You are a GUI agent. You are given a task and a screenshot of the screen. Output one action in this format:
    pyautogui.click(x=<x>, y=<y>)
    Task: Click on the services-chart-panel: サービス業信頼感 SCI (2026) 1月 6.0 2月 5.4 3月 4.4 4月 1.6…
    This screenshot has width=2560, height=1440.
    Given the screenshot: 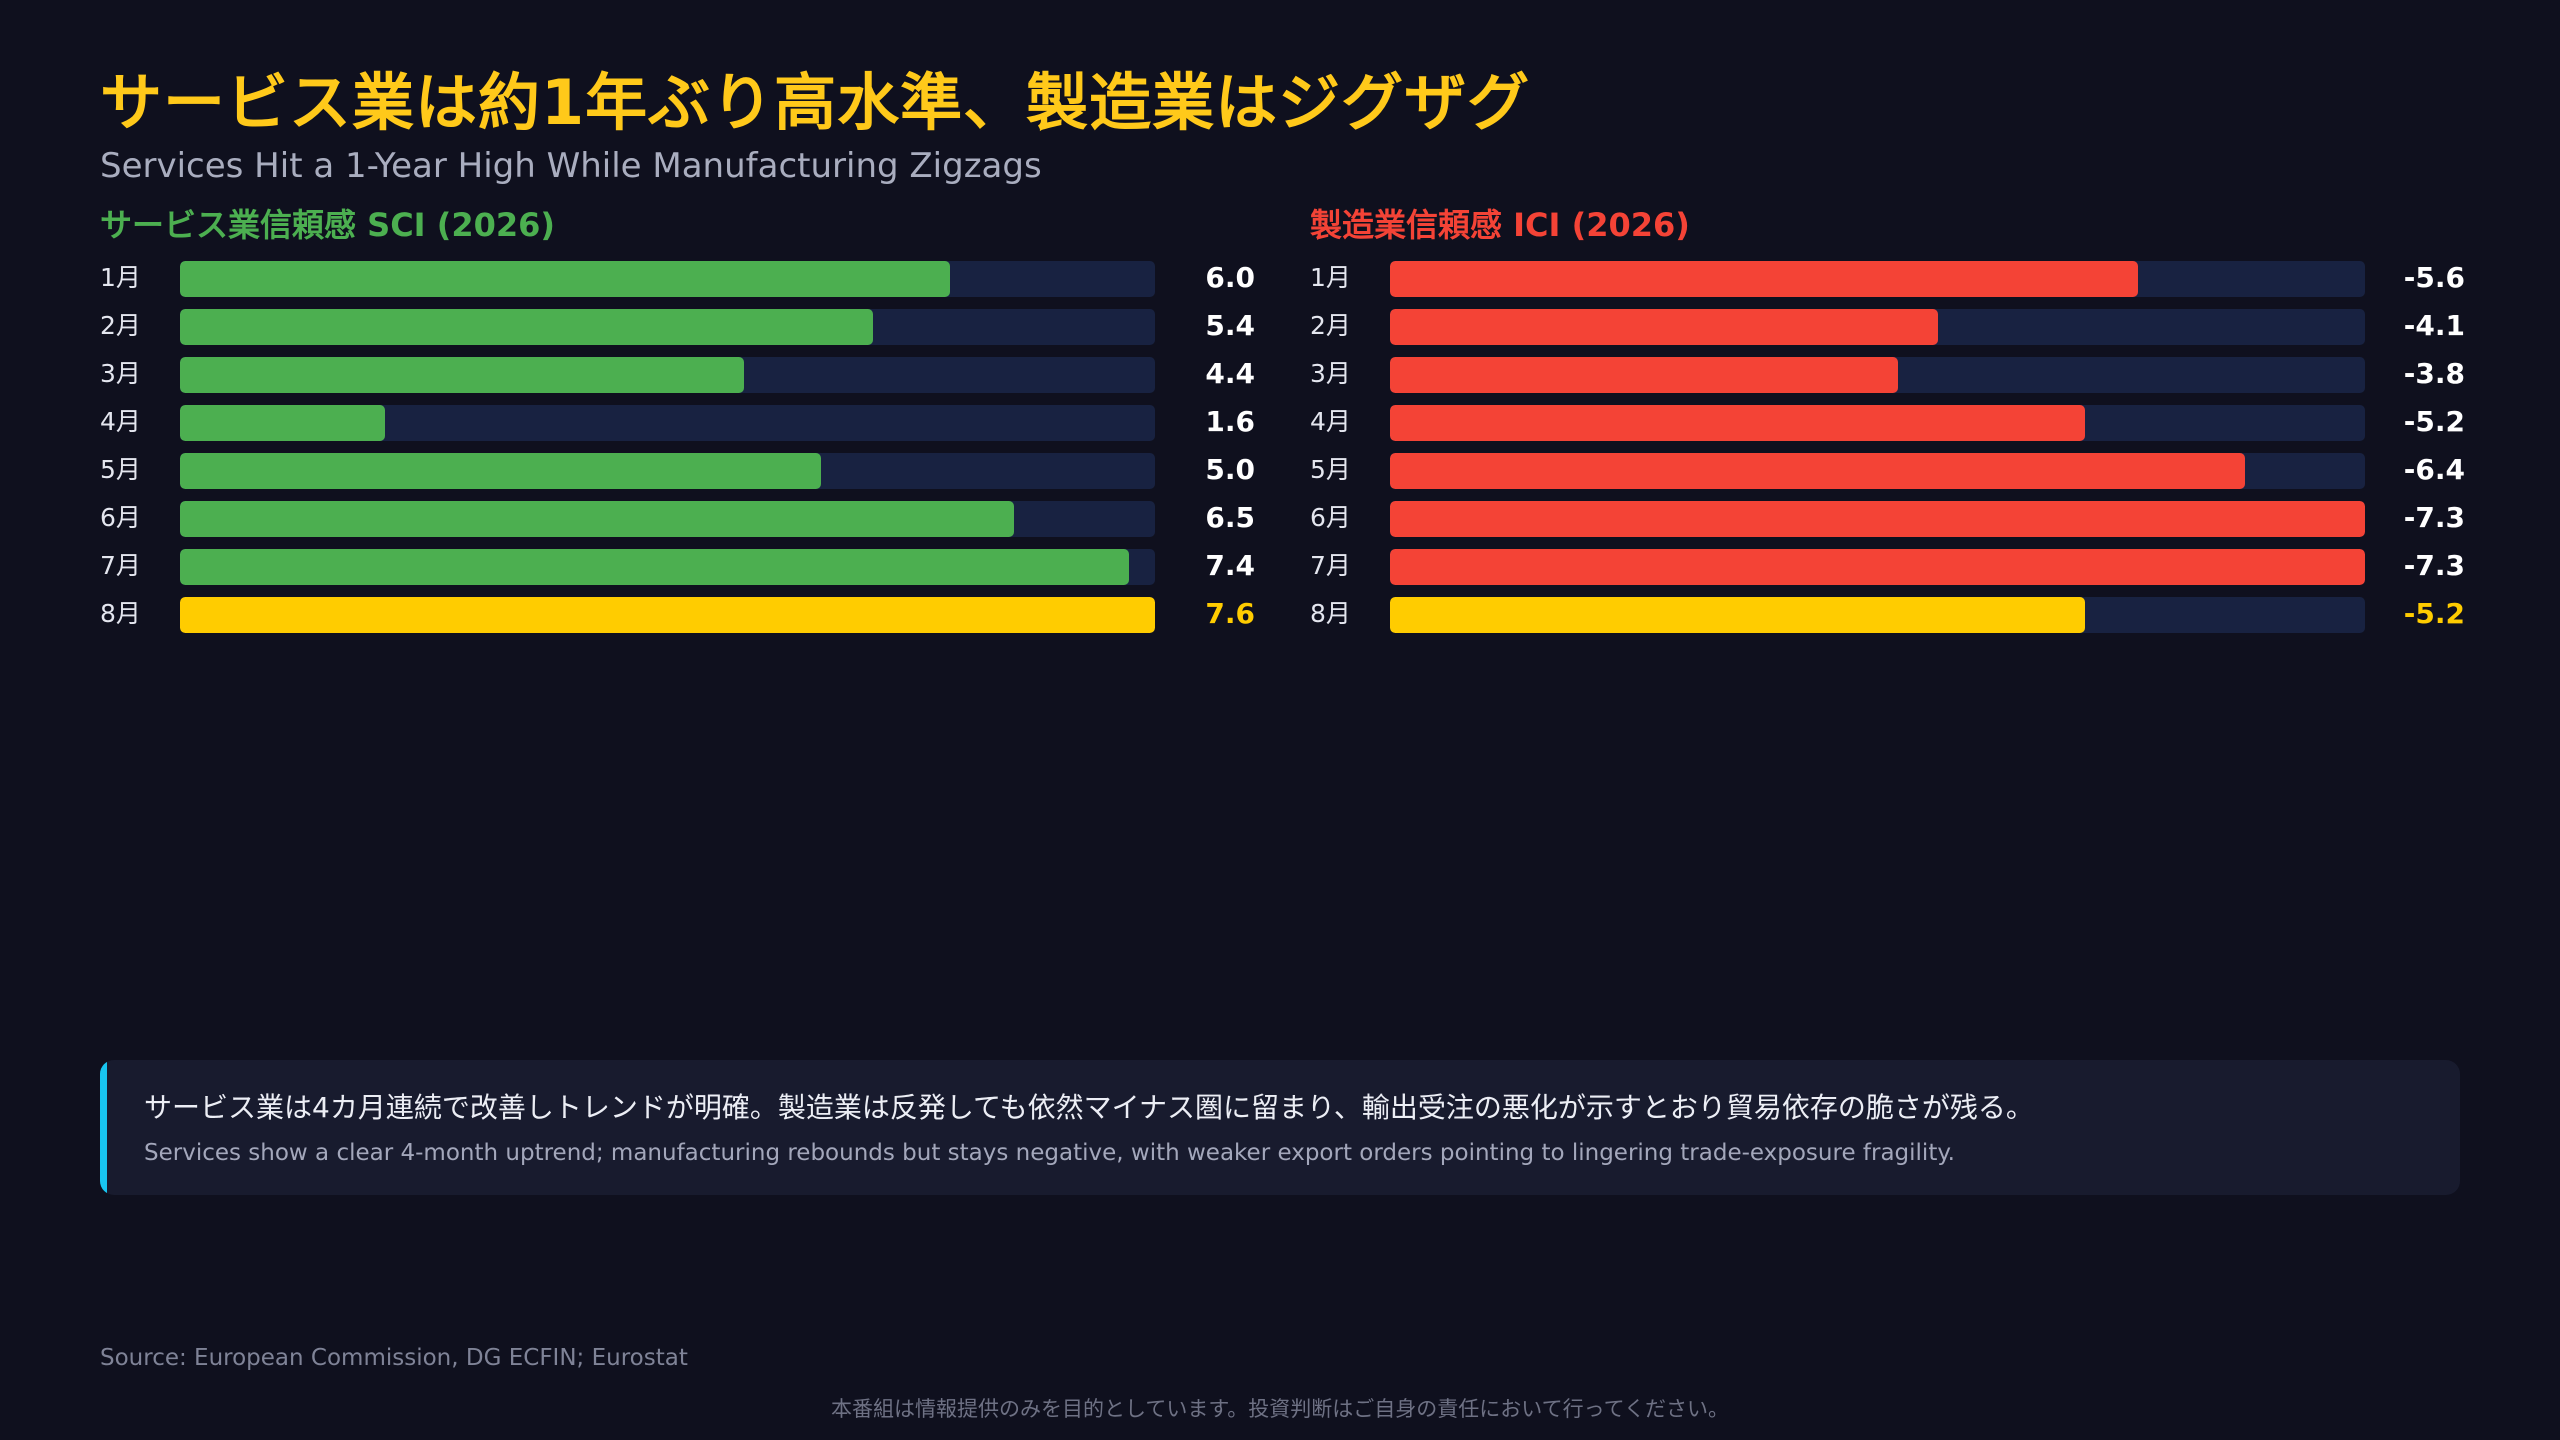 What is the action you would take?
    pyautogui.click(x=677, y=420)
    